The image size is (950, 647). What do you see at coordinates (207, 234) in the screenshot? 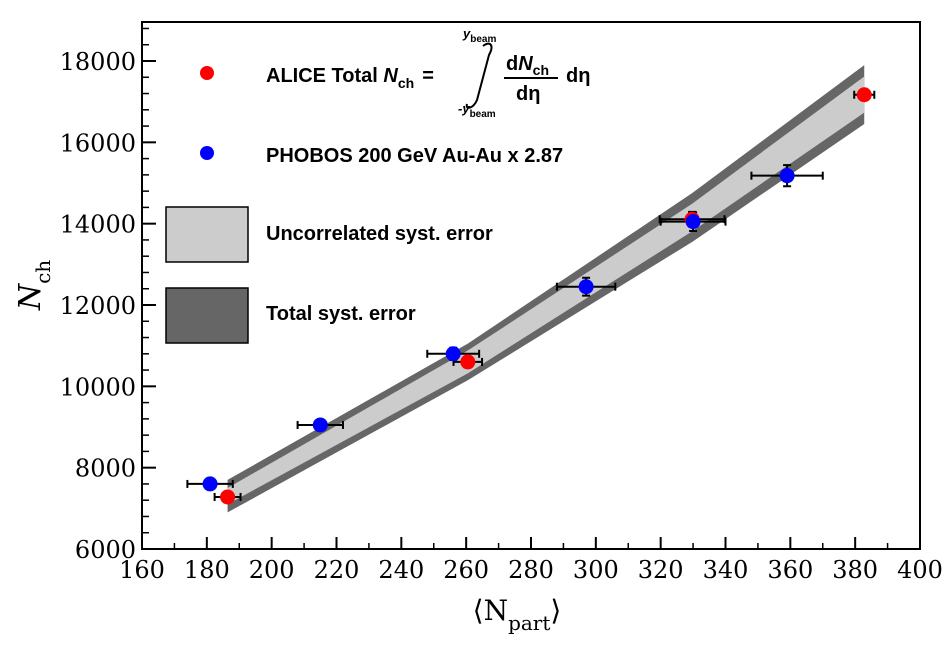
I see `legend-swatch-uncorrelated` at bounding box center [207, 234].